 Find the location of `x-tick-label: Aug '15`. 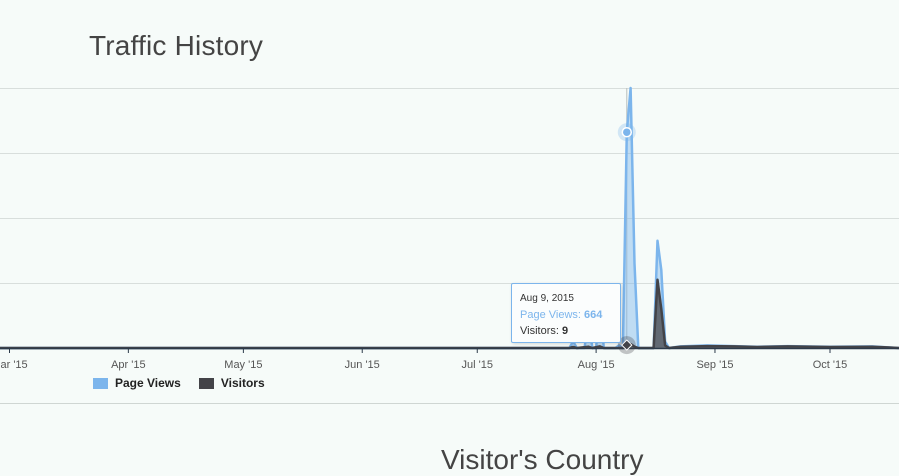

x-tick-label: Aug '15 is located at coordinates (596, 365).